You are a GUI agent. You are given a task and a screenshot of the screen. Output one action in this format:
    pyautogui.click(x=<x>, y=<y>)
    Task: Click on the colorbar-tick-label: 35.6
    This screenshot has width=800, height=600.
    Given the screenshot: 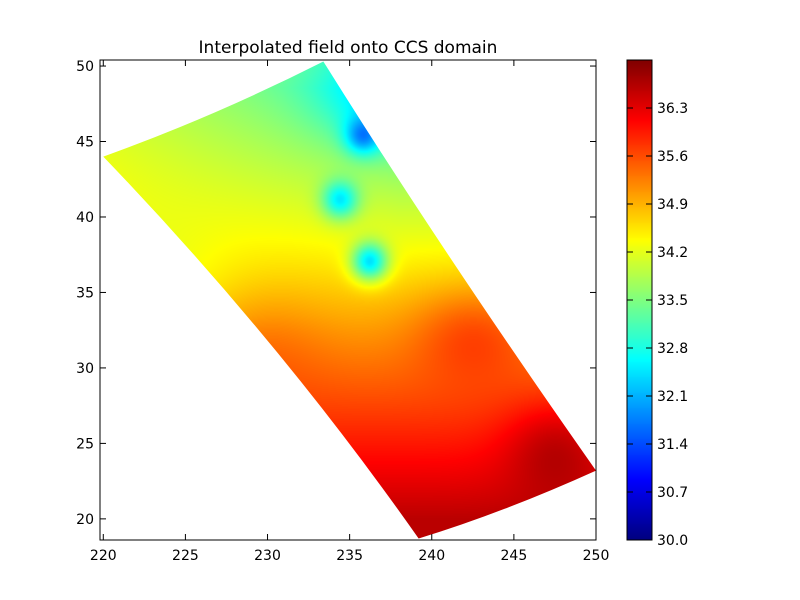 What is the action you would take?
    pyautogui.click(x=672, y=157)
    